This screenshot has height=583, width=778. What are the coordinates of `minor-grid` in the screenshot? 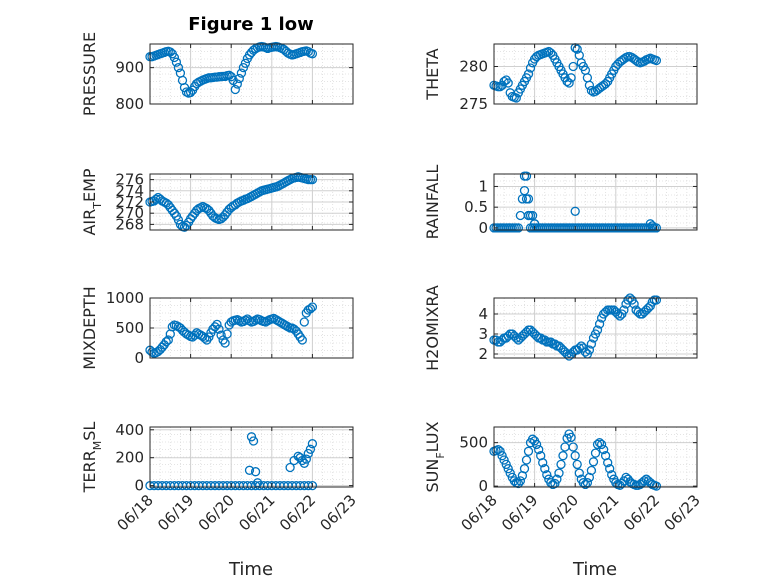 It's located at (251, 457).